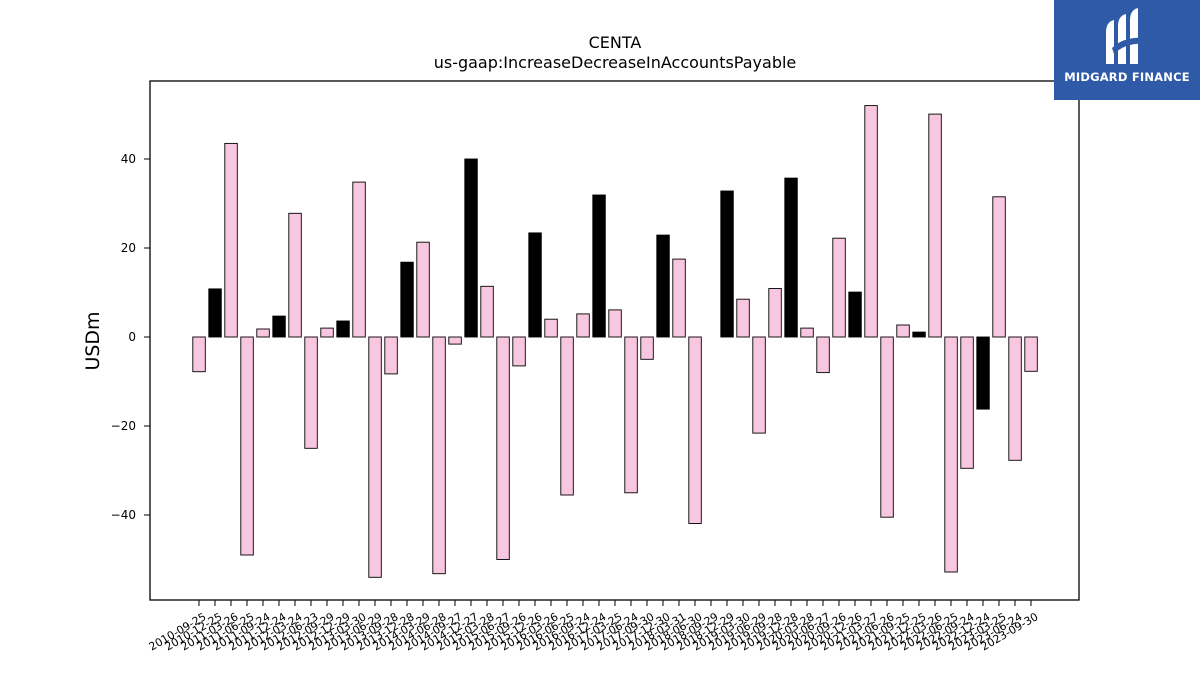 The width and height of the screenshot is (1200, 675). I want to click on y-axis-ticks: 40 20 0 −20 −40, so click(130, 337).